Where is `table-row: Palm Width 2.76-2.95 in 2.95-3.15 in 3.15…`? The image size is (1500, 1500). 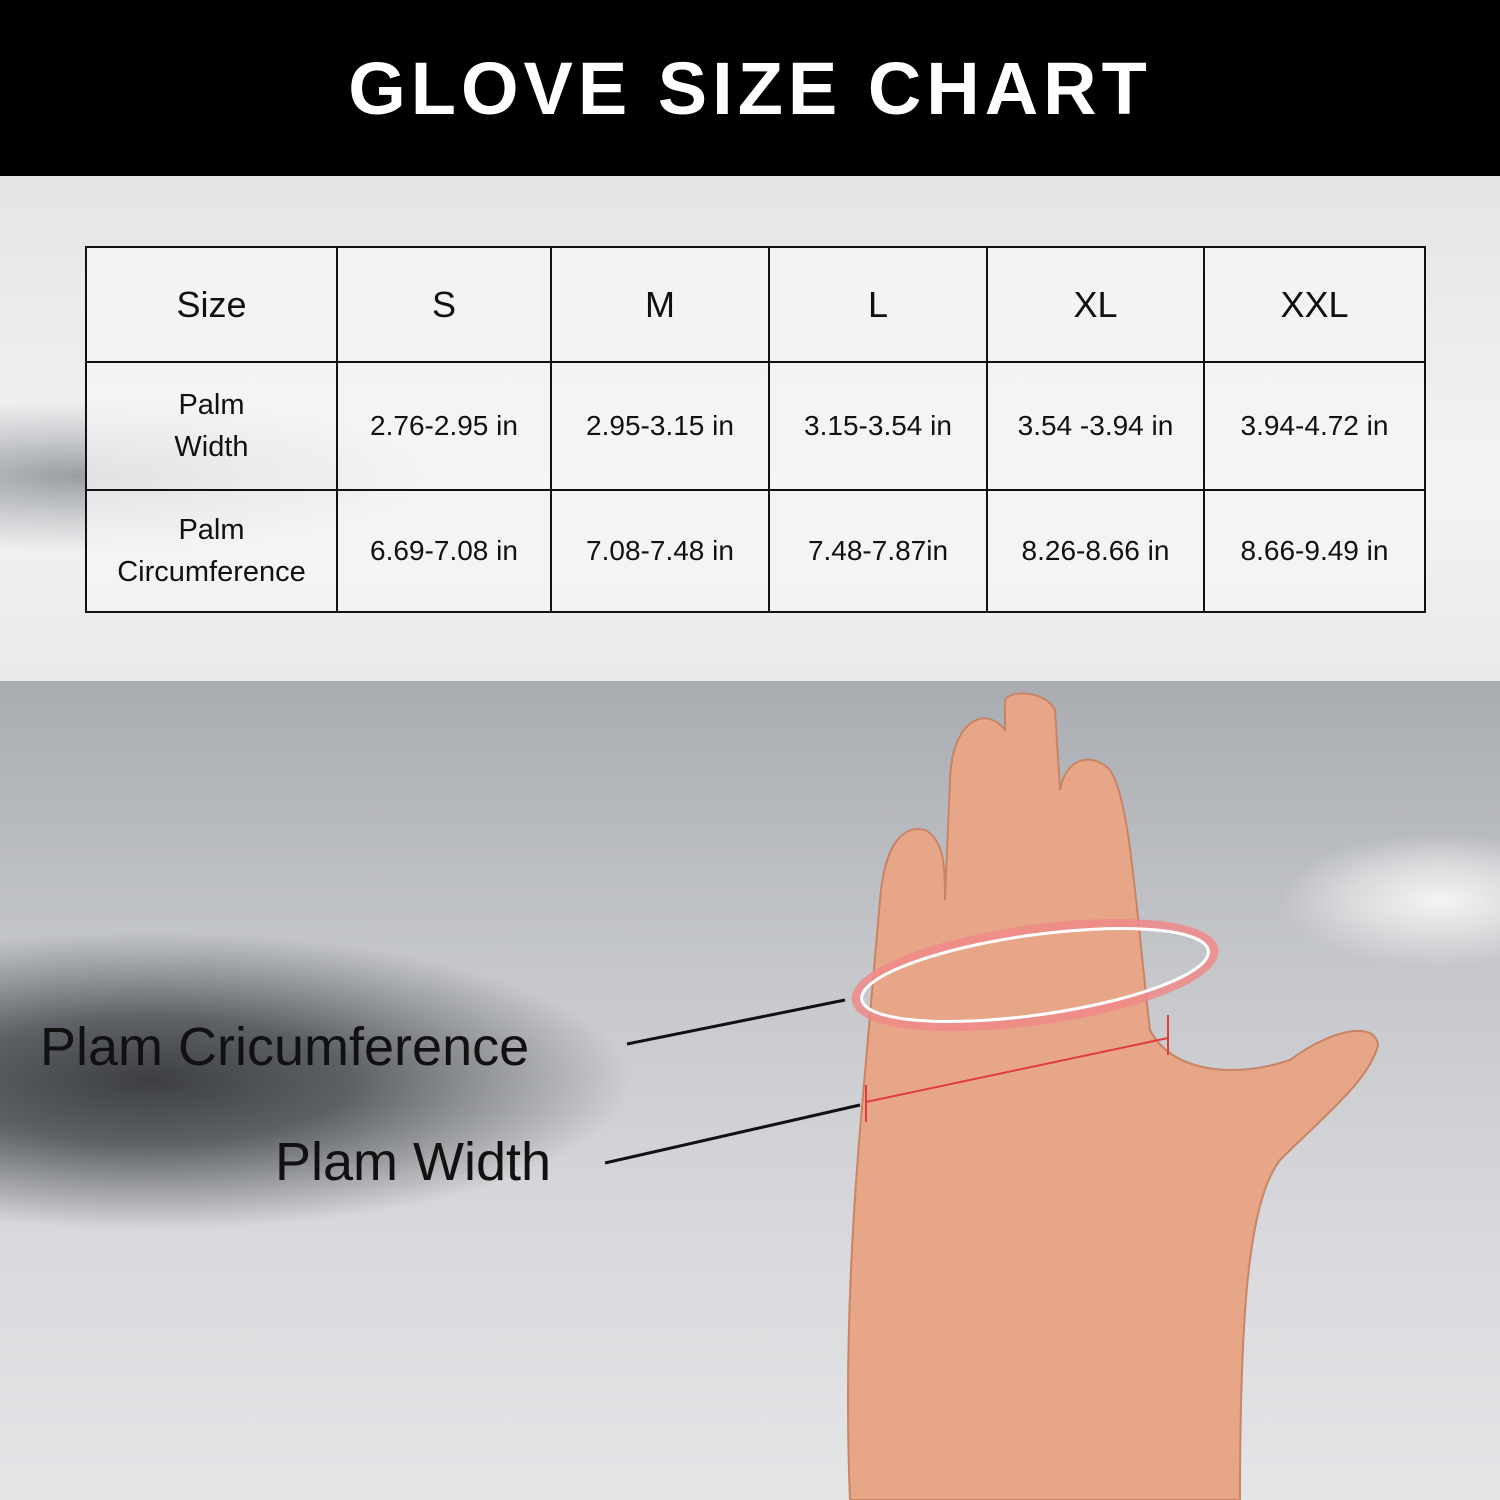
table-row: Palm Width 2.76-2.95 in 2.95-3.15 in 3.15… is located at coordinates (755, 426).